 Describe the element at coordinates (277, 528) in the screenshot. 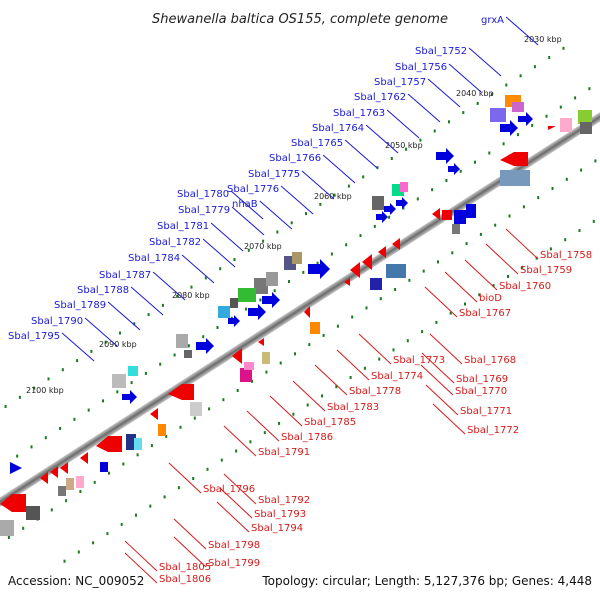

I see `gene-label-sbal-1794: Sbal_1794` at that location.